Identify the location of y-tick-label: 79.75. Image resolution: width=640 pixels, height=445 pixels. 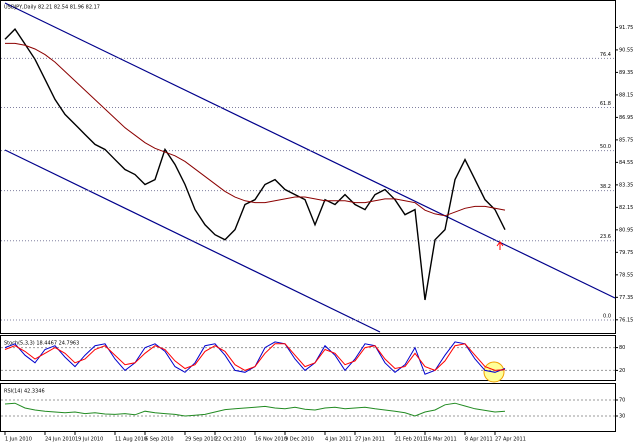
(626, 253).